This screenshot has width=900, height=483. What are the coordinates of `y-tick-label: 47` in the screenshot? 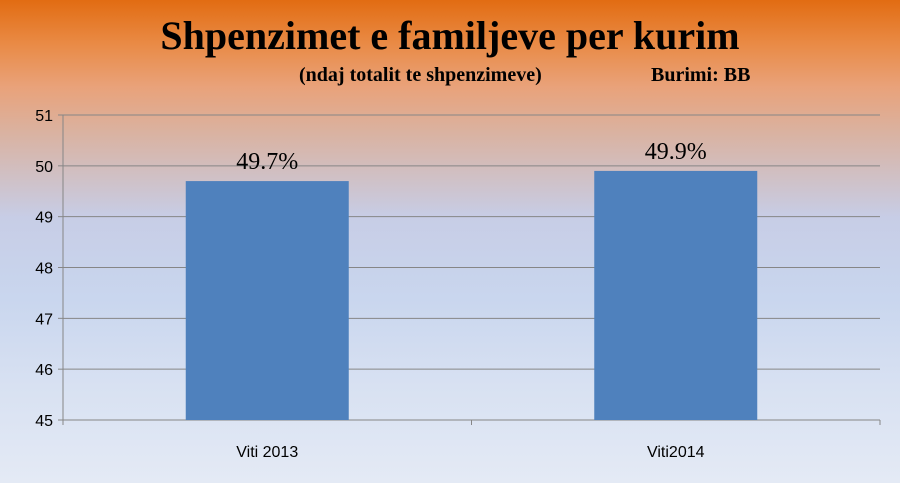 It's located at (44, 319).